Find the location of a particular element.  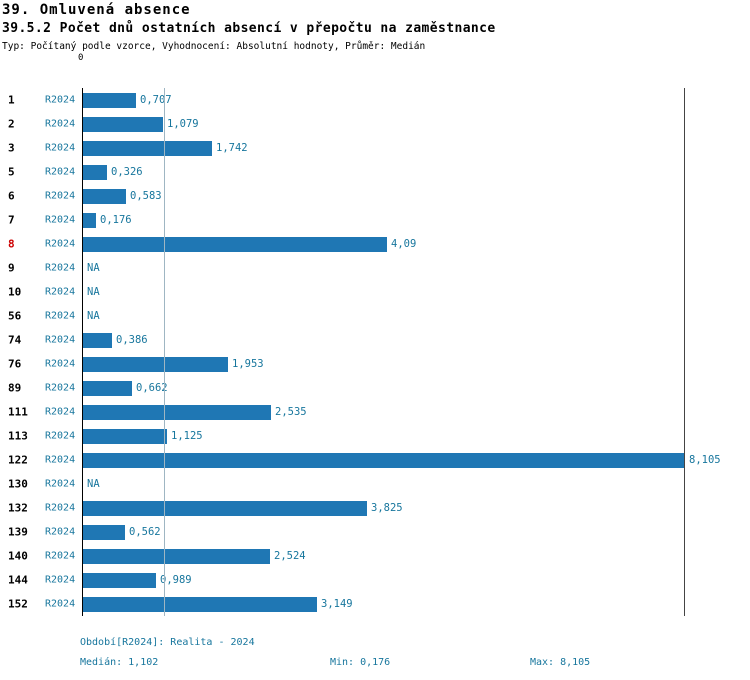

row-category-label: 8 is located at coordinates (11, 244).